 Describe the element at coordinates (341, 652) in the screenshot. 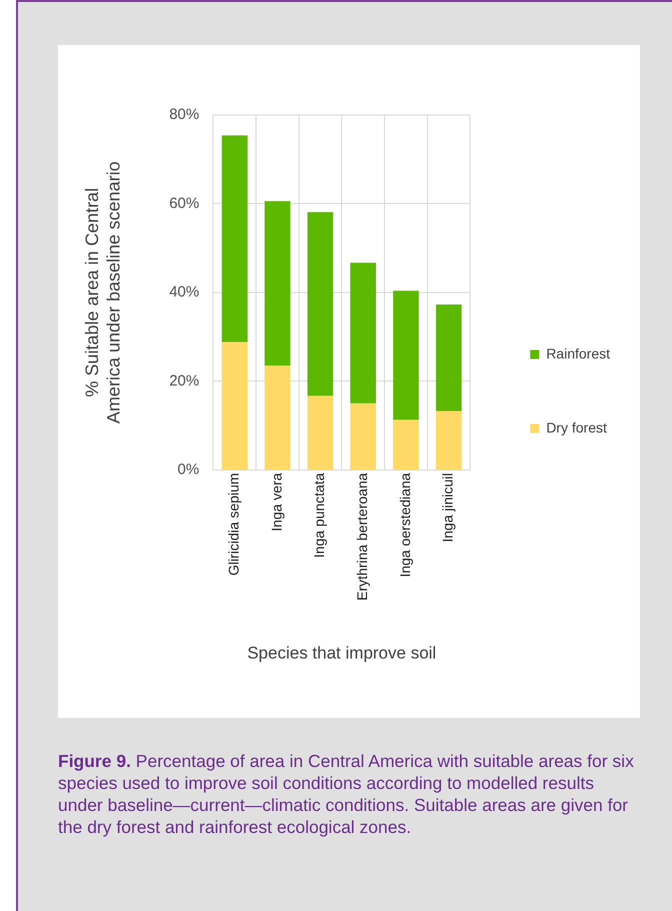

I see `x-axis-title: Species that improve soil` at that location.